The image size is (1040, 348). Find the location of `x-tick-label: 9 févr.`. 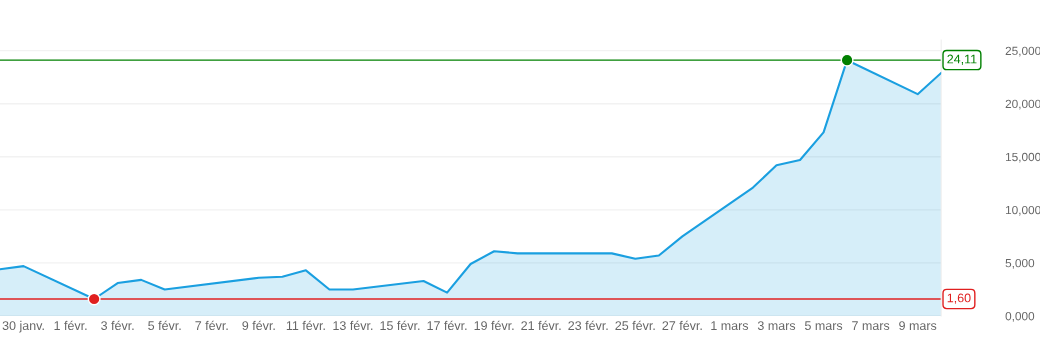

x-tick-label: 9 févr. is located at coordinates (258, 325).